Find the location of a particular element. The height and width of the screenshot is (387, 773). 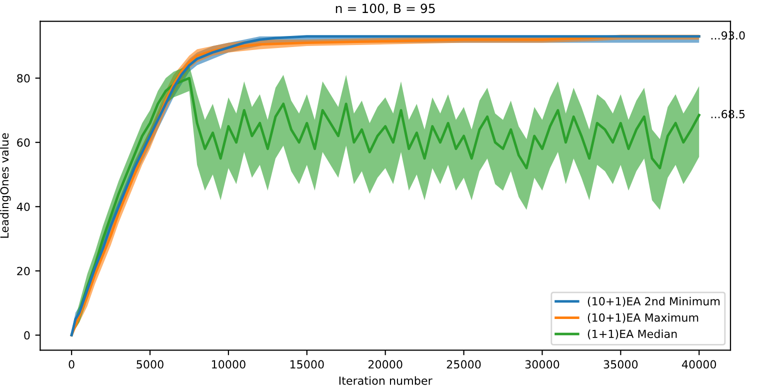

chart-title: n = 100, B = 95 is located at coordinates (385, 9).